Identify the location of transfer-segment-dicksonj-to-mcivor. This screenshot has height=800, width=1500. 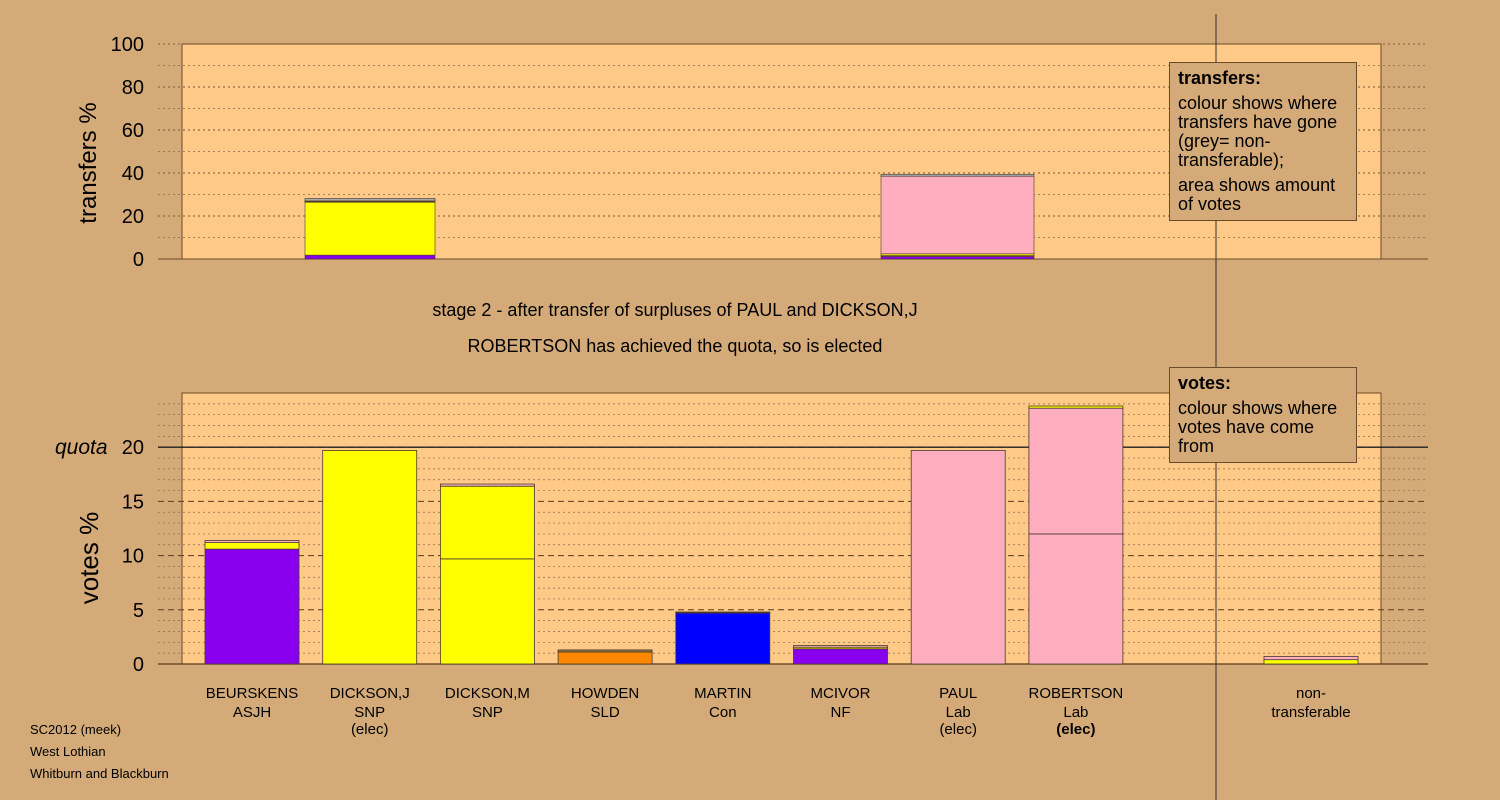
(370, 257).